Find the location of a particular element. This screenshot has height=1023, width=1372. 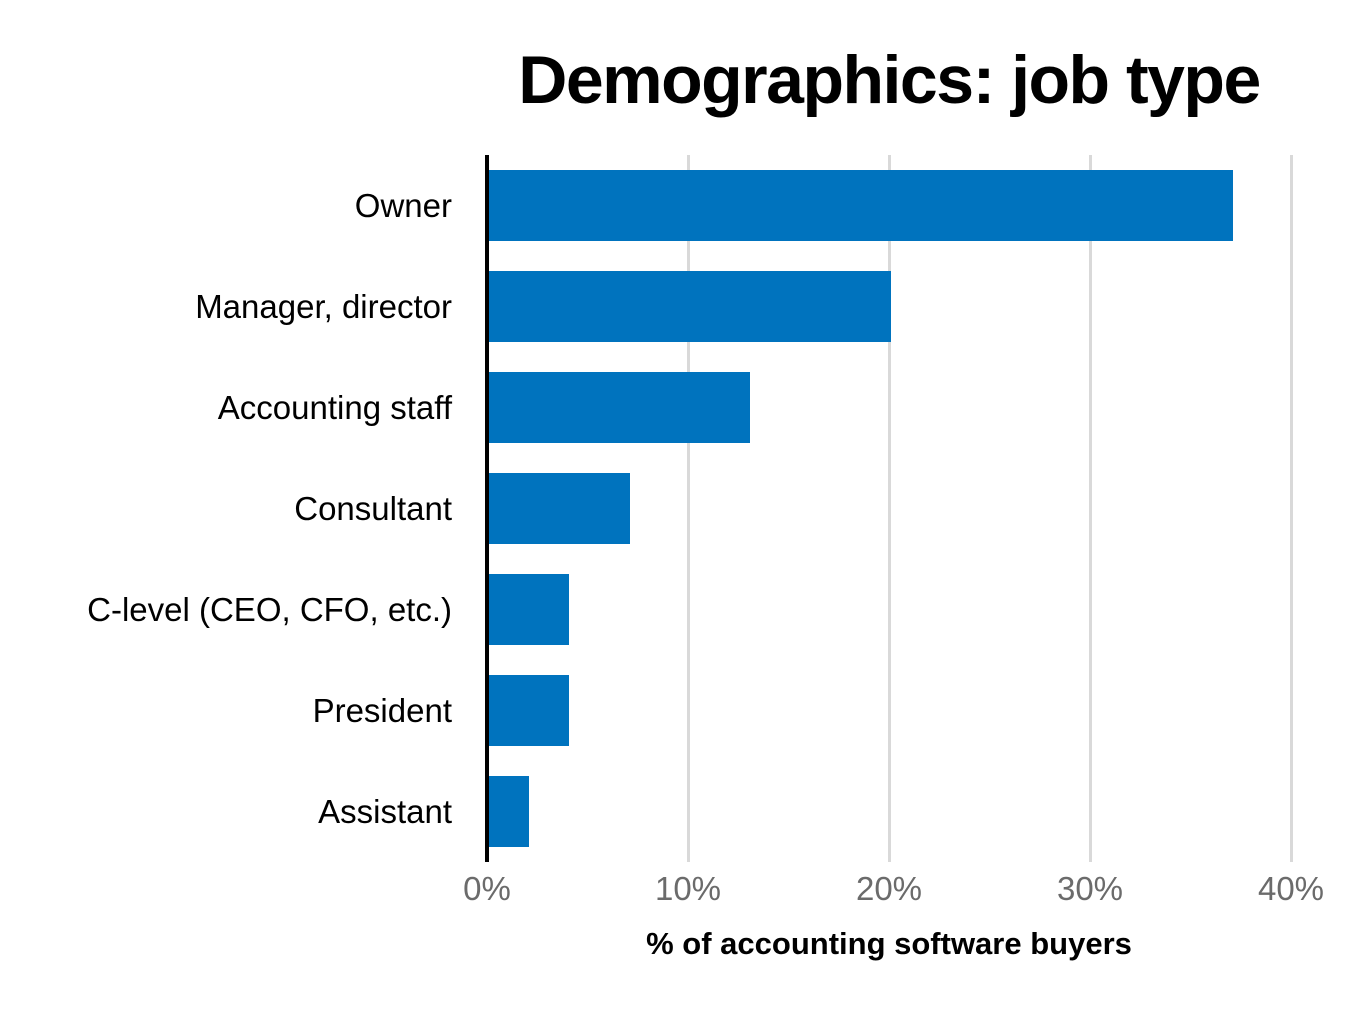

category-label-6: Assistant is located at coordinates (385, 811).